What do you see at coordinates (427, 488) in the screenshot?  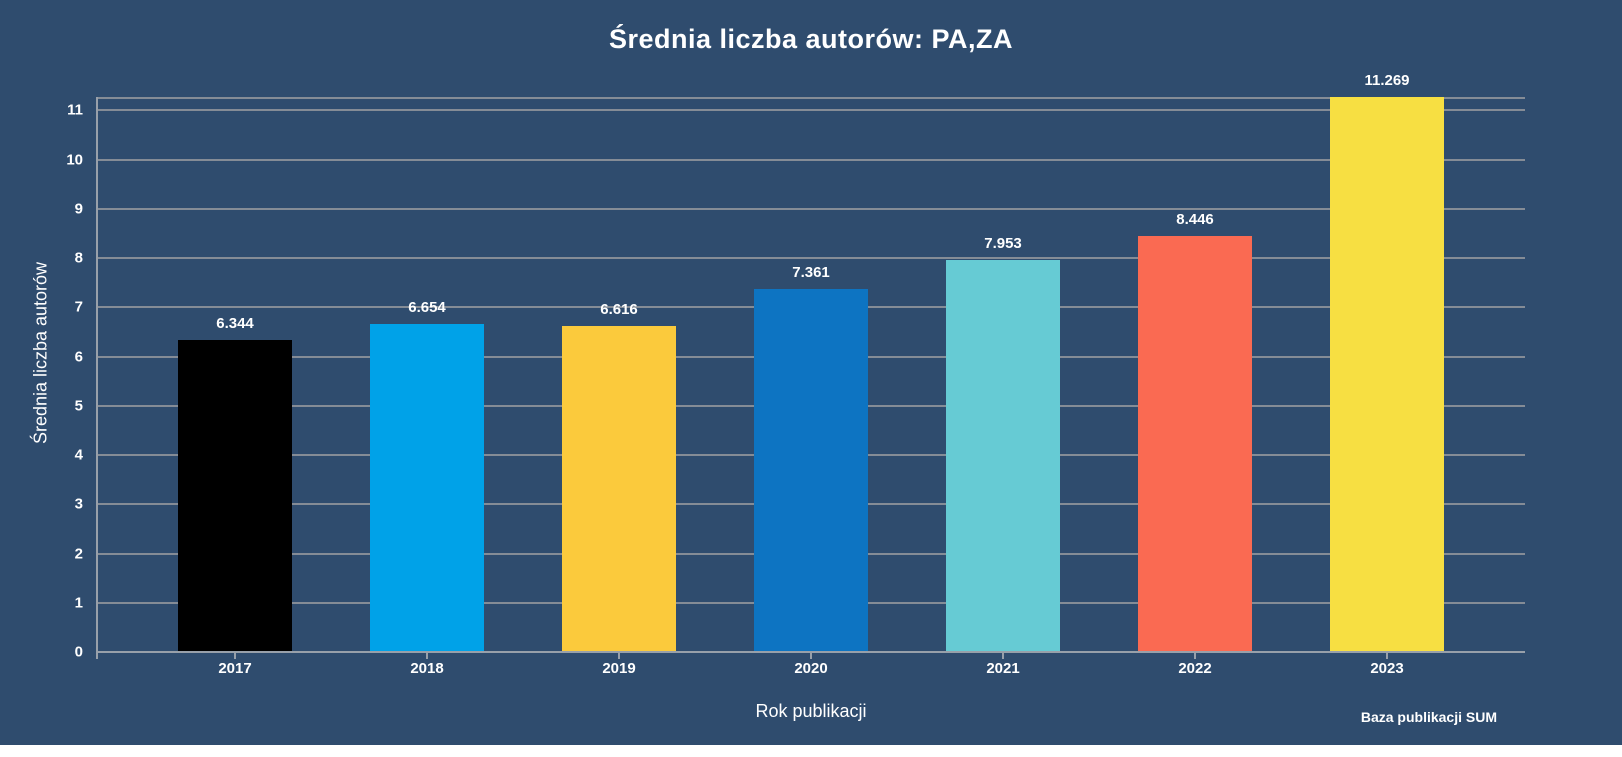 I see `bar-2018` at bounding box center [427, 488].